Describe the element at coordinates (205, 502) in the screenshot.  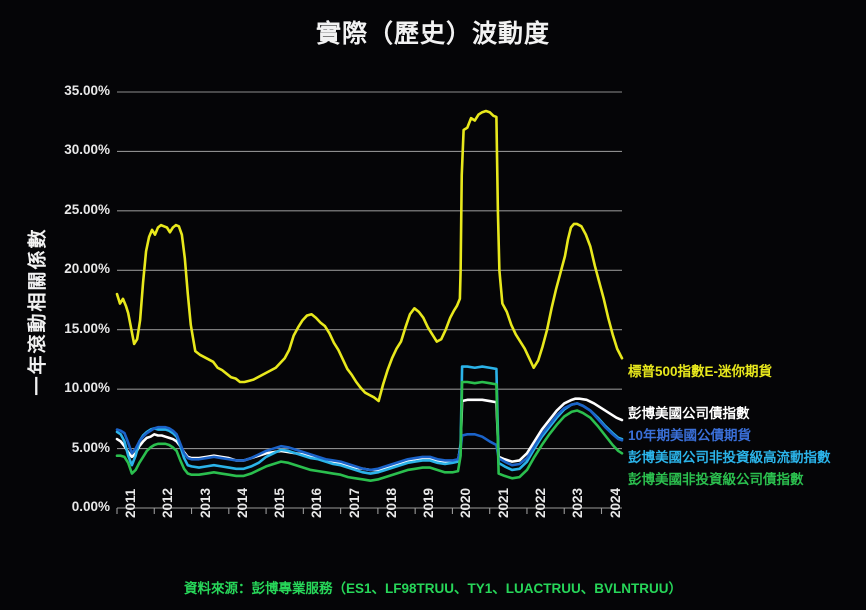
I see `x-tick-label: 2013` at that location.